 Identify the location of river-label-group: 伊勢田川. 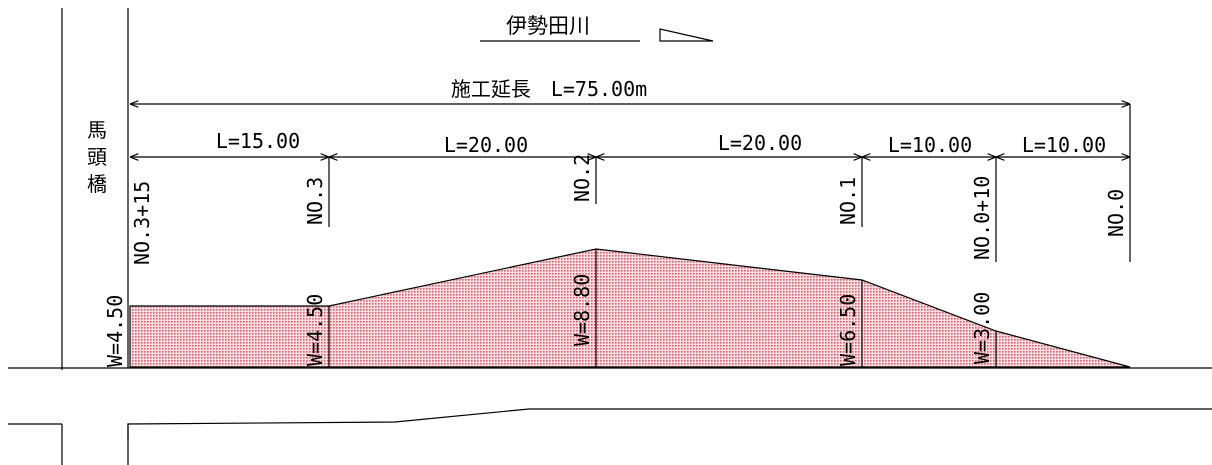
(597, 28).